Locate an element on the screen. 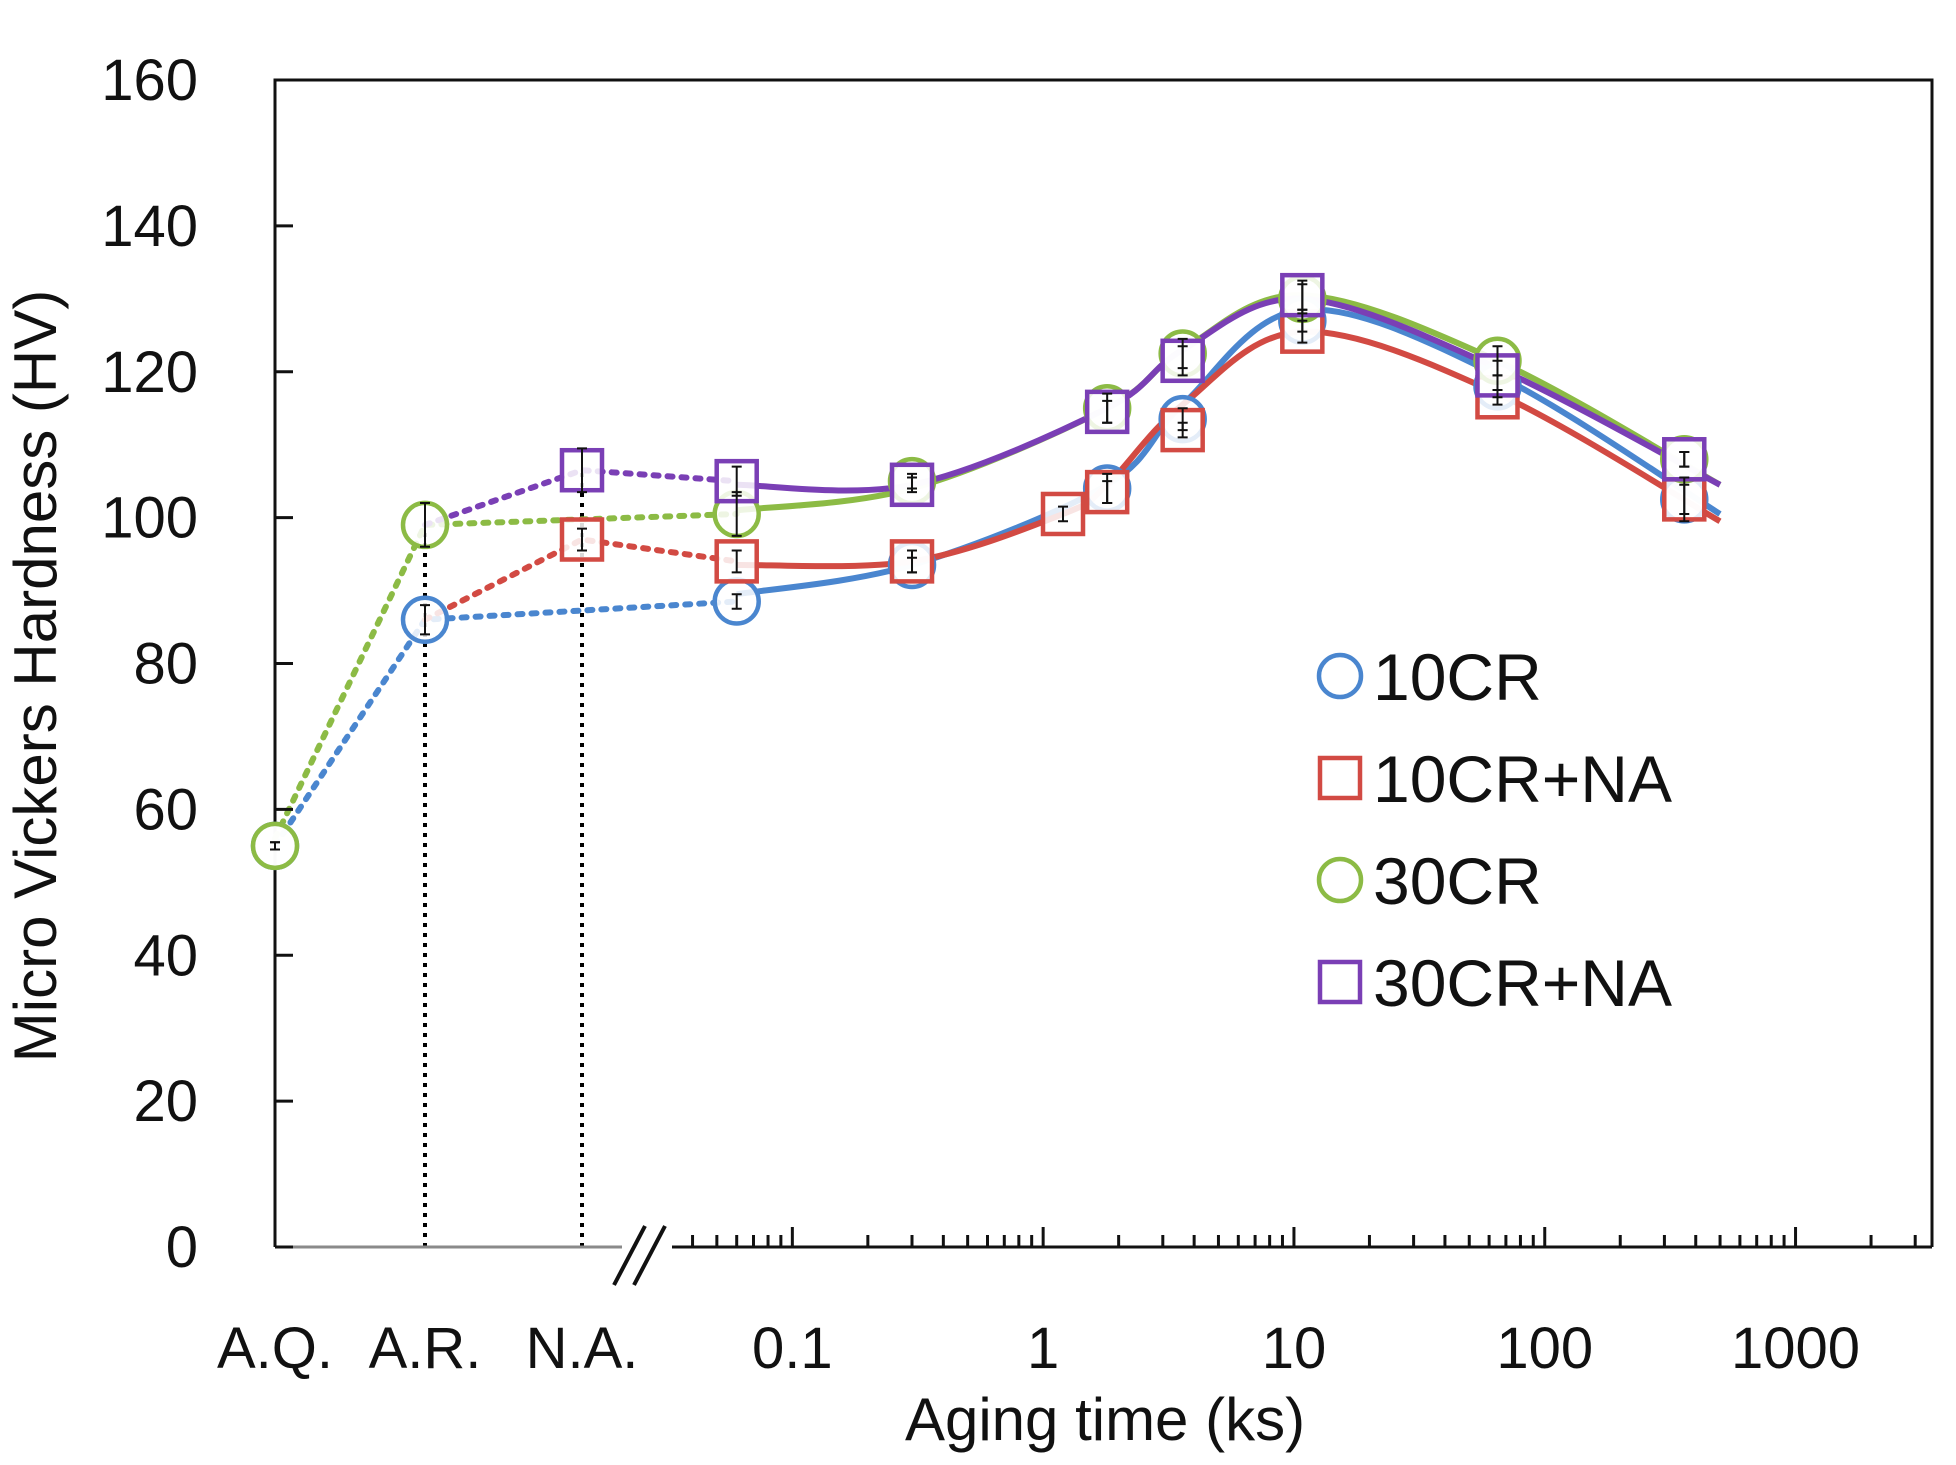  x-category-label: N.A. is located at coordinates (582, 1348).